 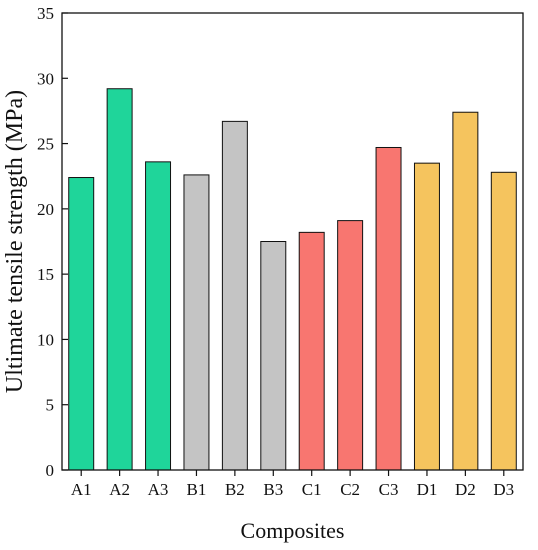 What do you see at coordinates (273, 356) in the screenshot?
I see `bar-b3` at bounding box center [273, 356].